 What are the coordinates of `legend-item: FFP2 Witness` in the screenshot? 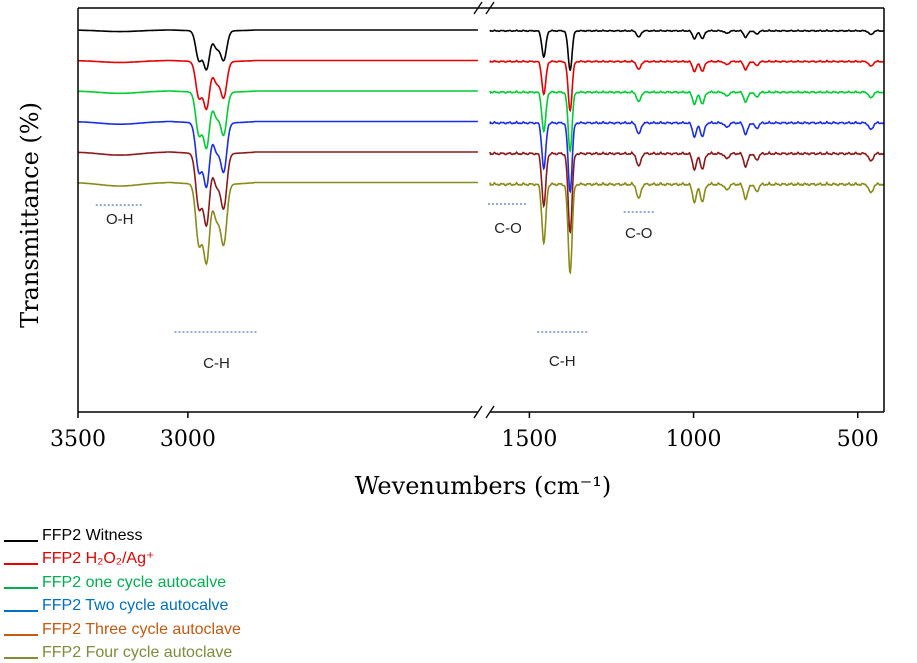 It's located at (214, 534).